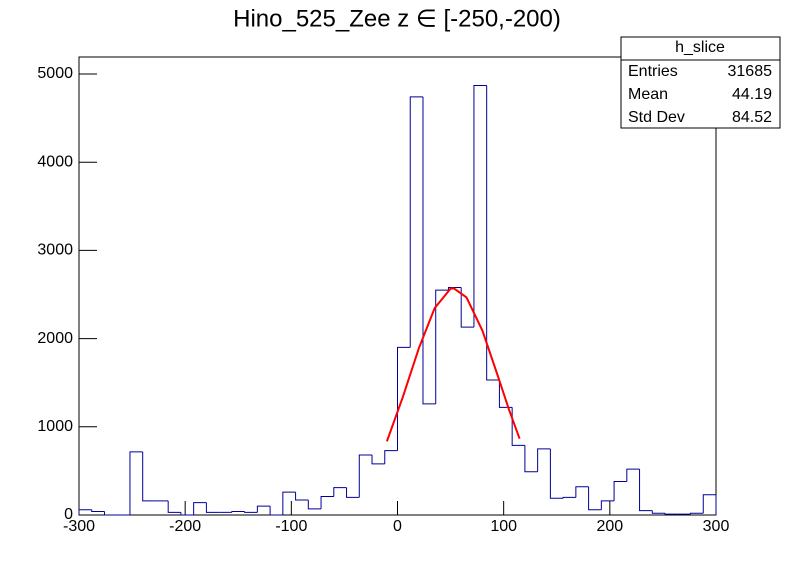 This screenshot has width=796, height=572. Describe the element at coordinates (609, 526) in the screenshot. I see `x-tick-label: 200` at that location.